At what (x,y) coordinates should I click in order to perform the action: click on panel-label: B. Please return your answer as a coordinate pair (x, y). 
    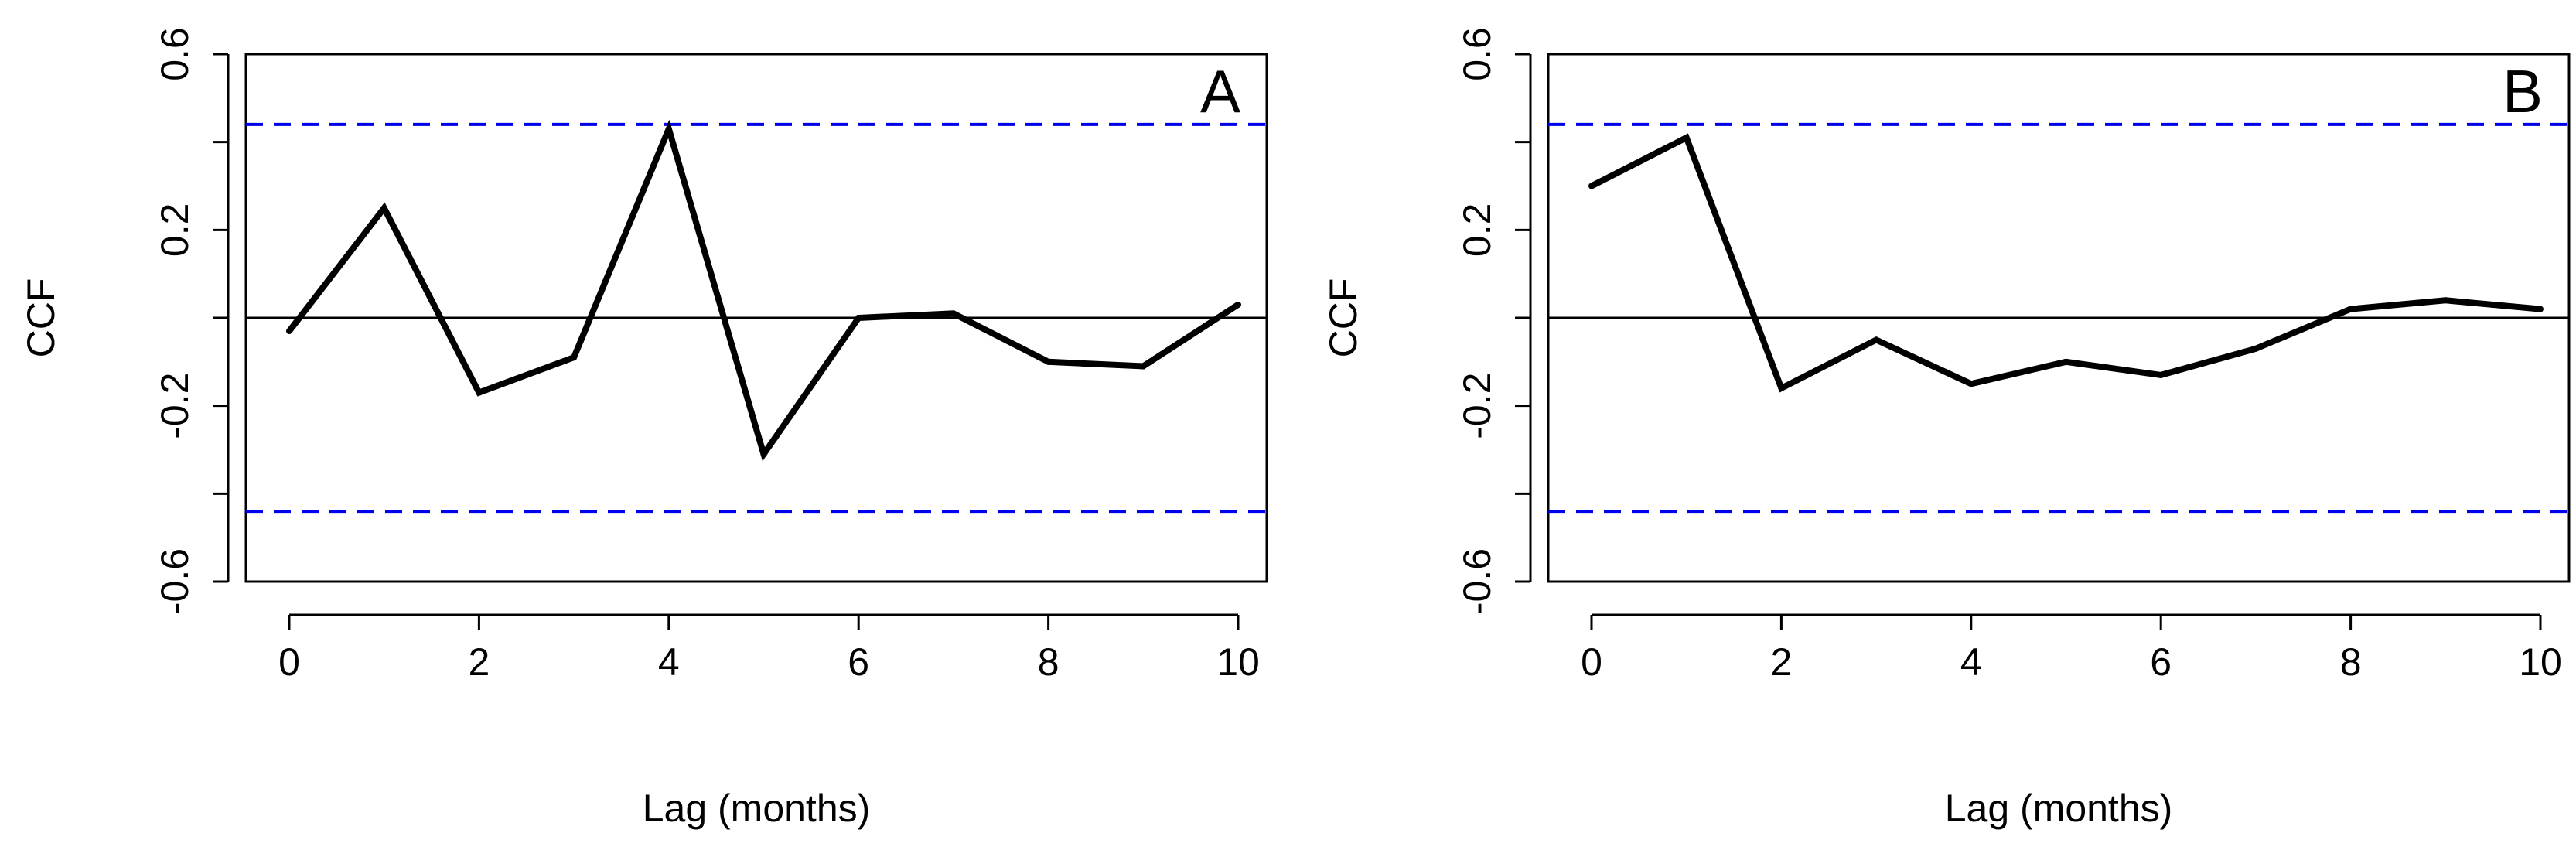
    Looking at the image, I should click on (2523, 91).